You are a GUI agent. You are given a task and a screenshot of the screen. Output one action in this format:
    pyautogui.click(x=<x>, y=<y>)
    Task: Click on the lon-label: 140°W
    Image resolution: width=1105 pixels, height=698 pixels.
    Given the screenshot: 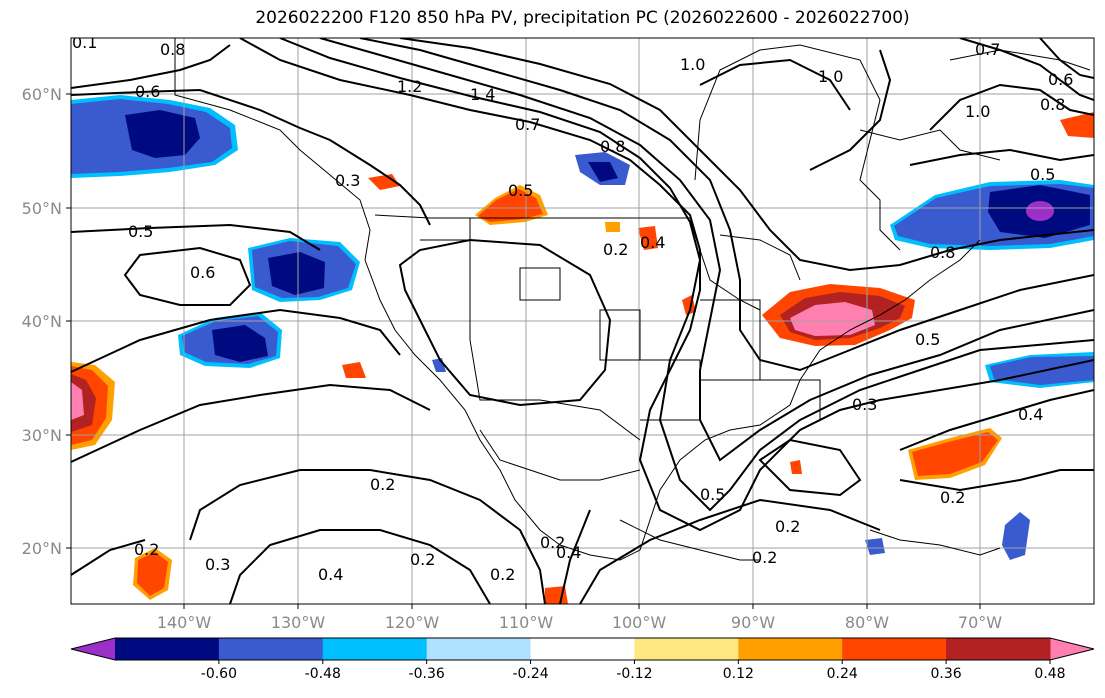 What is the action you would take?
    pyautogui.click(x=184, y=622)
    